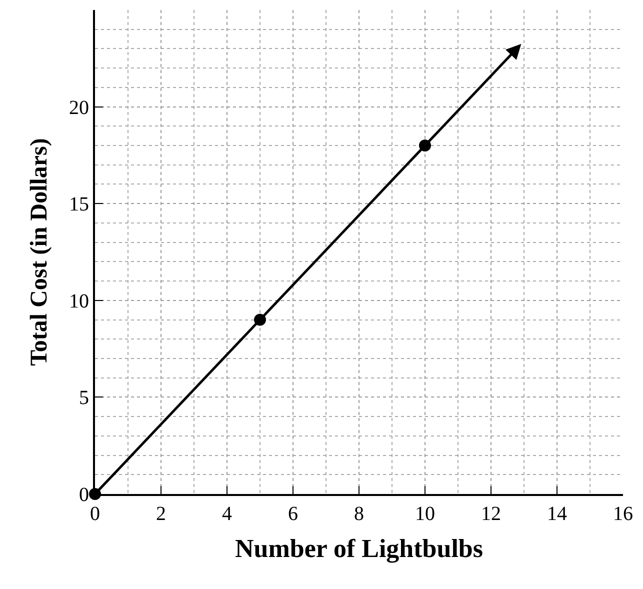  Describe the element at coordinates (79, 107) in the screenshot. I see `y-tick-label: 20` at that location.